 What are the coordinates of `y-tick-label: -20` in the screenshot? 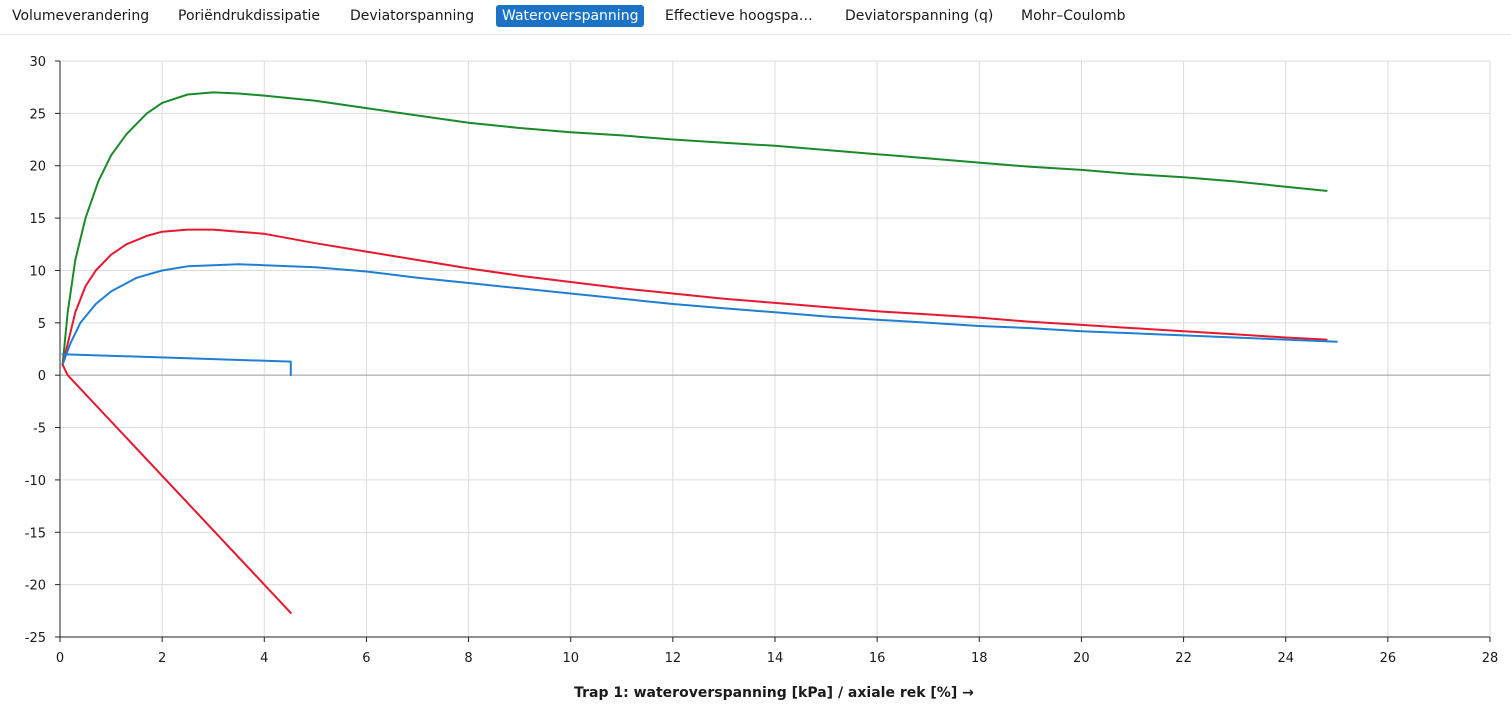 It's located at (35, 586).